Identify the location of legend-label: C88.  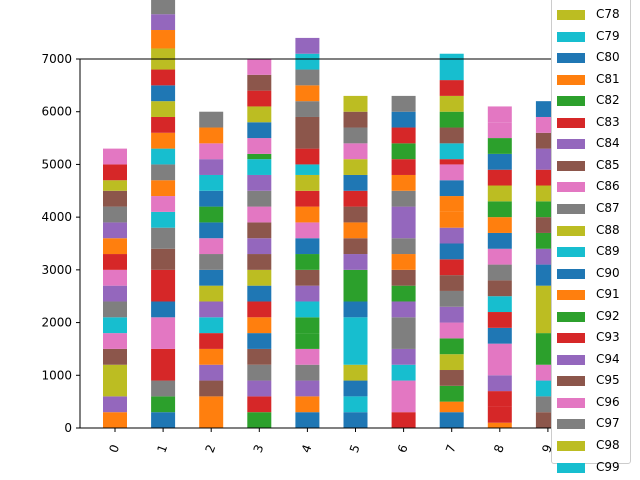
(608, 229).